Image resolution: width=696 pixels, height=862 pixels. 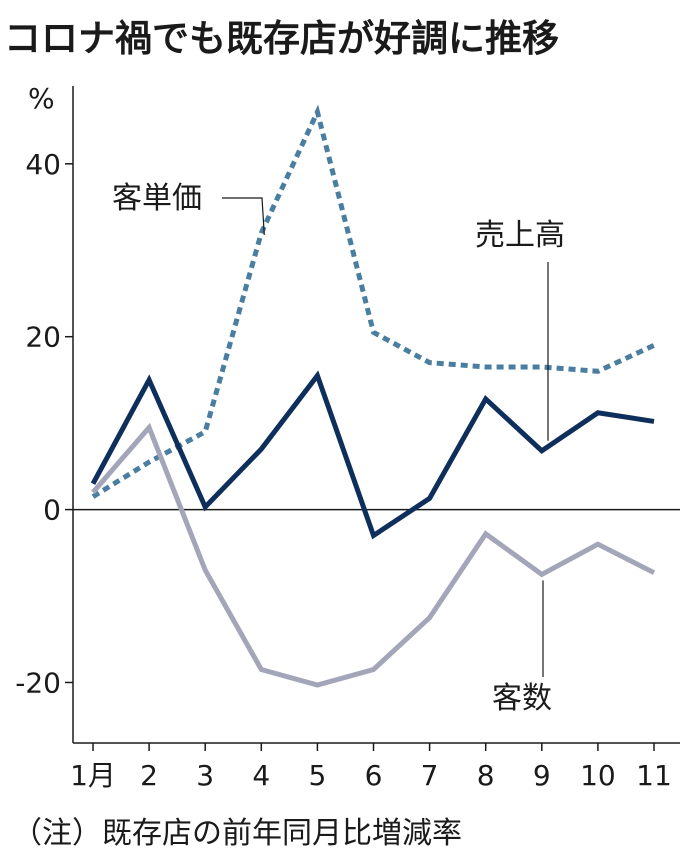 What do you see at coordinates (43, 337) in the screenshot?
I see `y-tick-label-20: 20` at bounding box center [43, 337].